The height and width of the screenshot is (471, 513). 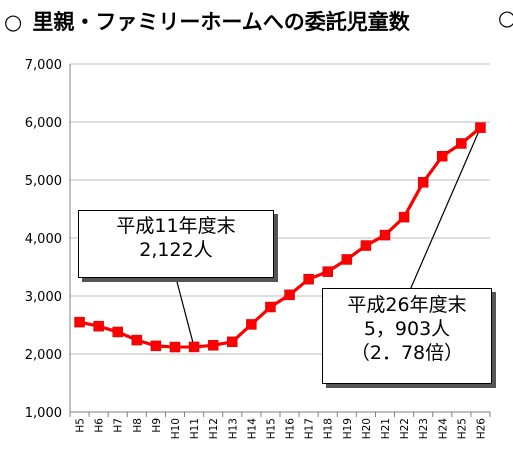 I want to click on annotation-h11-line1: 平成11年度末, so click(x=176, y=226).